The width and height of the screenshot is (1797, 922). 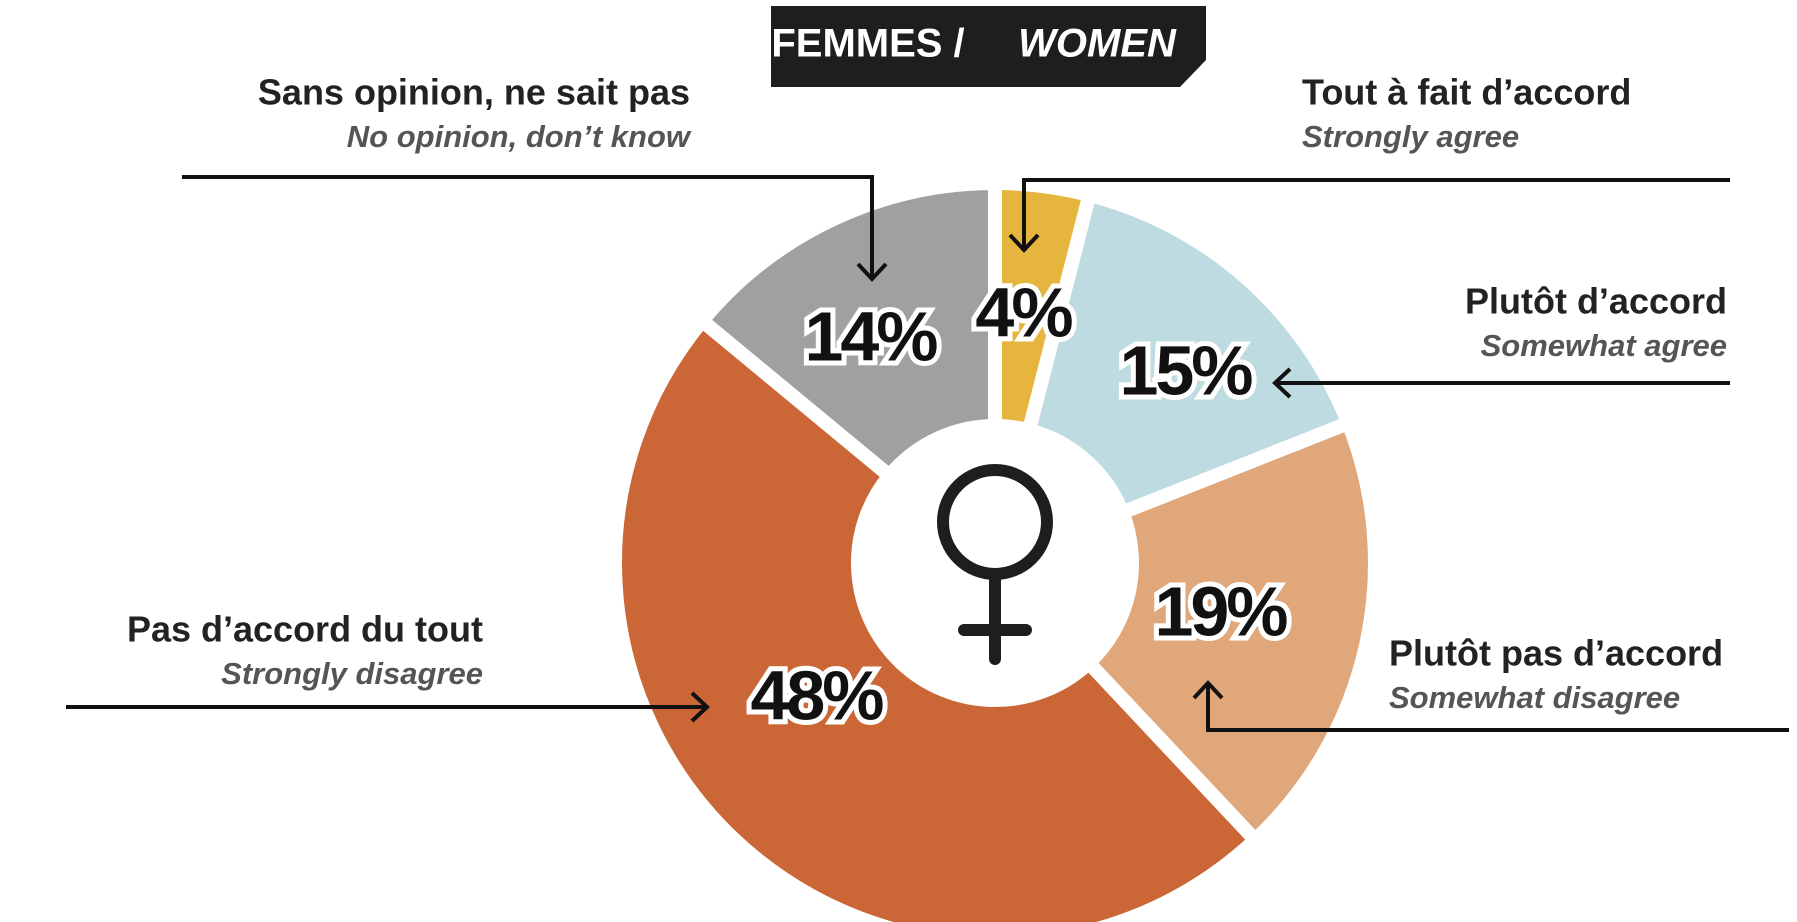 I want to click on value-label: 15%, so click(x=1185, y=370).